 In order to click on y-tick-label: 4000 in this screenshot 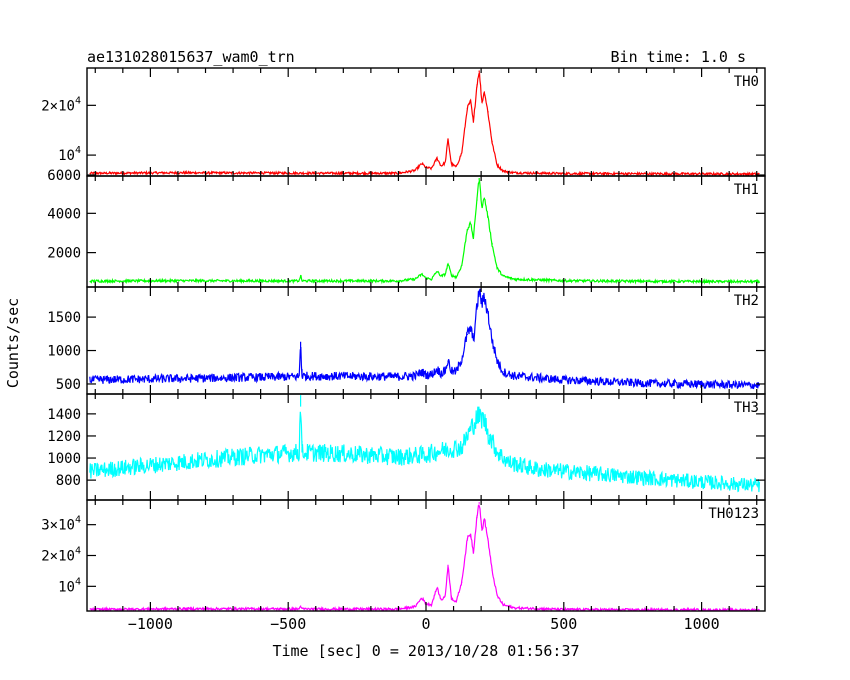, I will do `click(64, 214)`.